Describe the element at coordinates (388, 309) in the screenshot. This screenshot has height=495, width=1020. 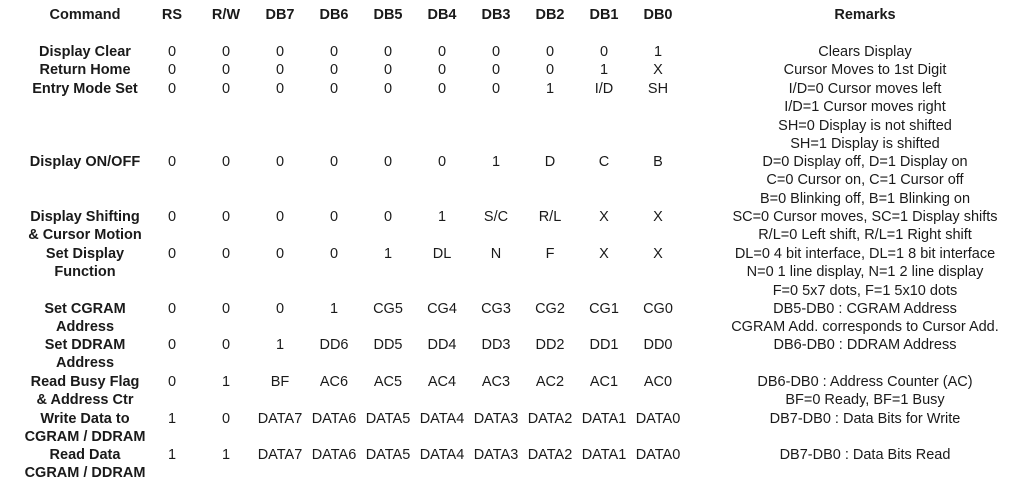
I see `bit-value: CG5` at that location.